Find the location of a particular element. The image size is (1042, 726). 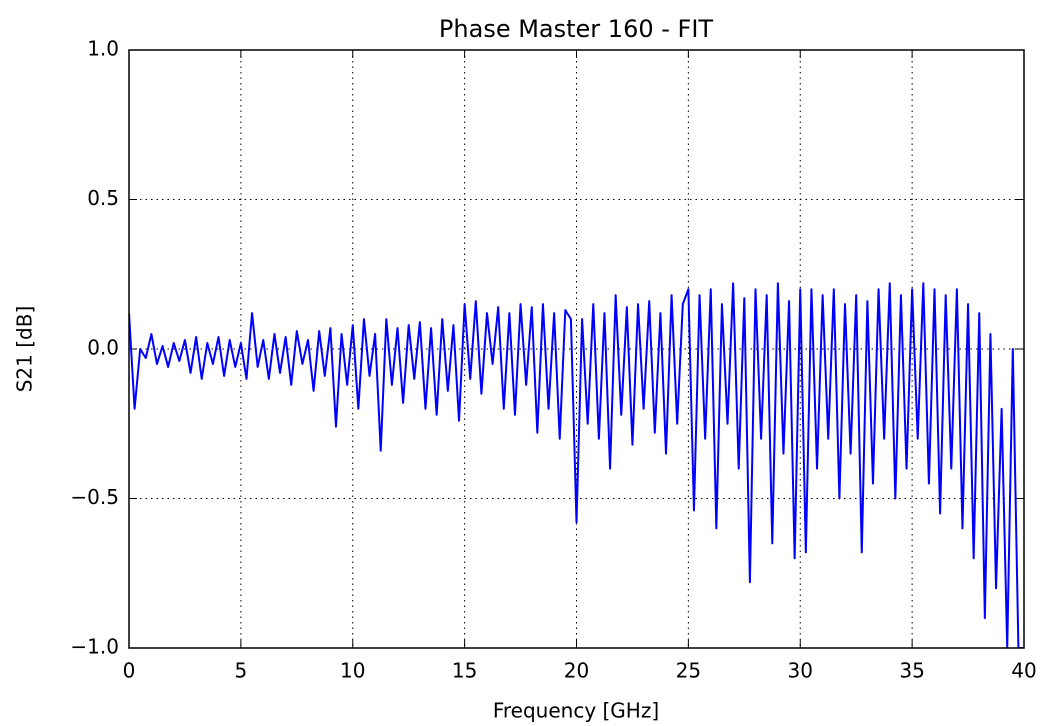

x-tick-label: 10 is located at coordinates (352, 671).